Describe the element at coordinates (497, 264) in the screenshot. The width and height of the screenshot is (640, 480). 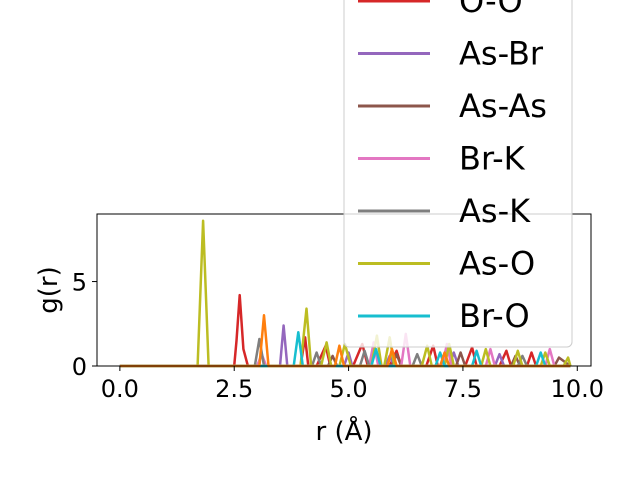
I see `legend-label: As-O` at that location.